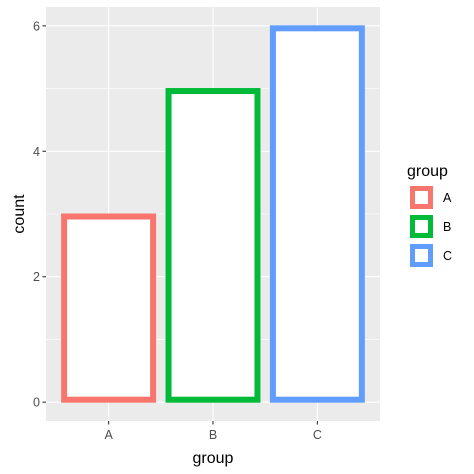 Image resolution: width=474 pixels, height=474 pixels. What do you see at coordinates (36, 277) in the screenshot?
I see `y-tick-label: 2` at bounding box center [36, 277].